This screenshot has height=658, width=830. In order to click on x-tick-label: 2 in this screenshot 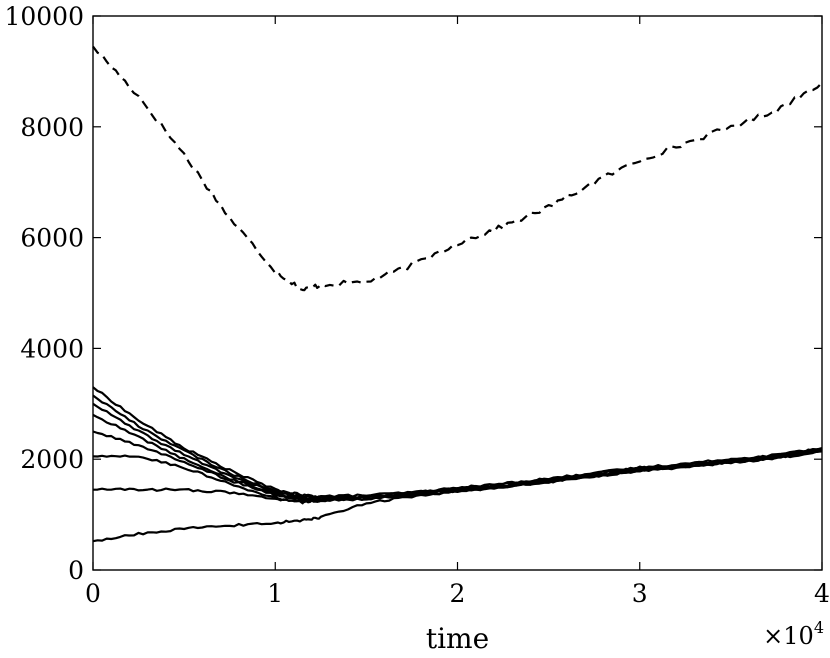, I will do `click(458, 593)`.